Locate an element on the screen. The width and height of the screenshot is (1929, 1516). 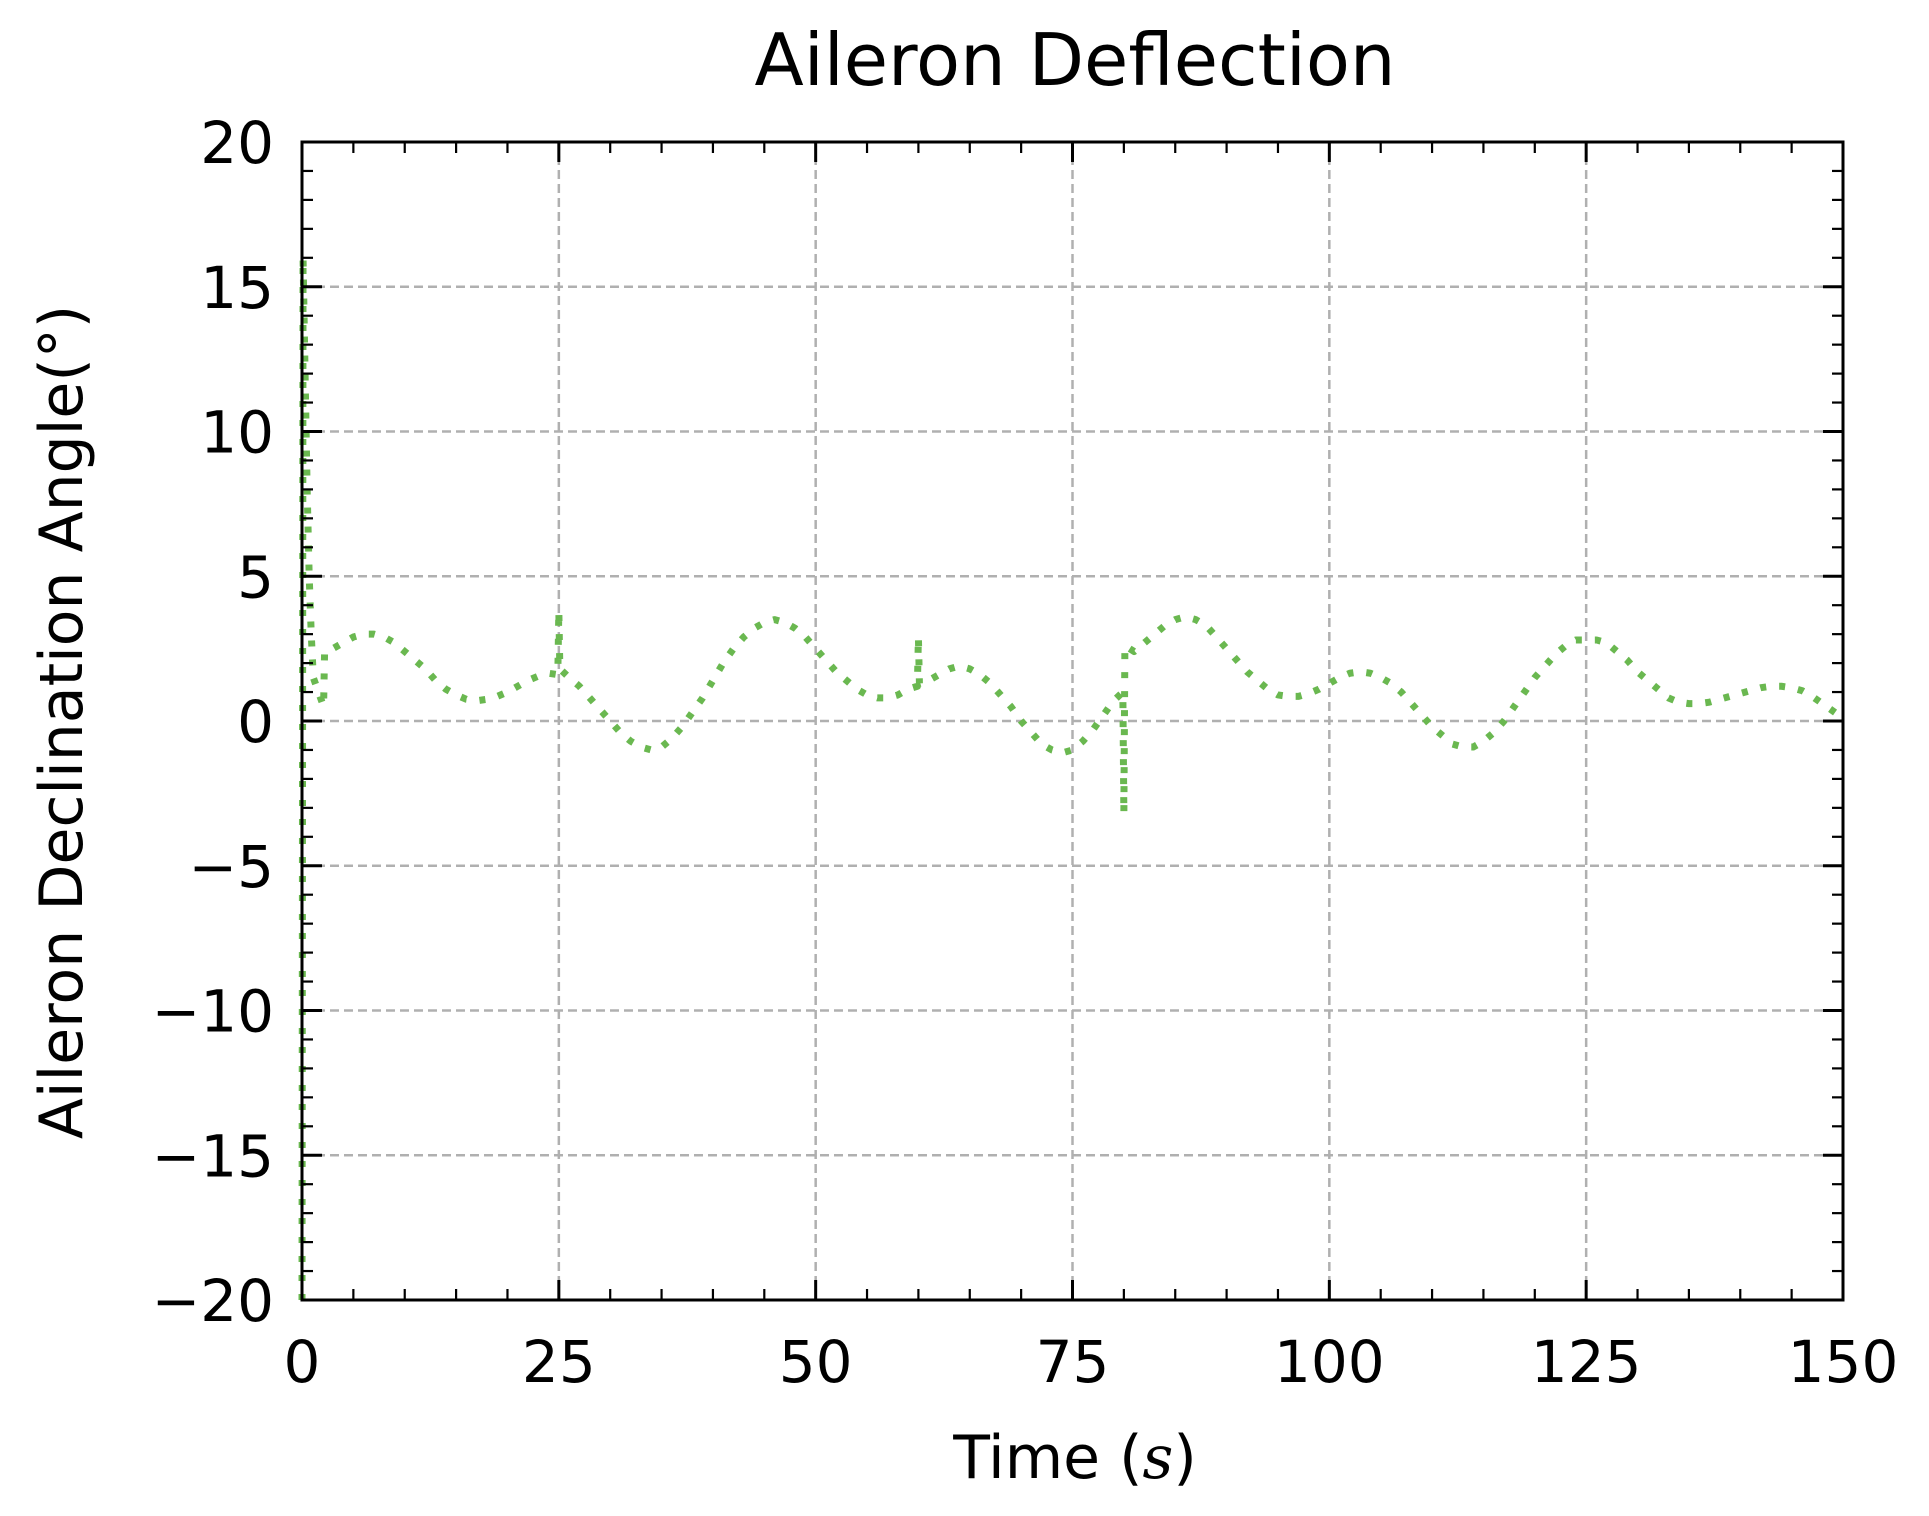
x-tick-label: 50 is located at coordinates (816, 1362).